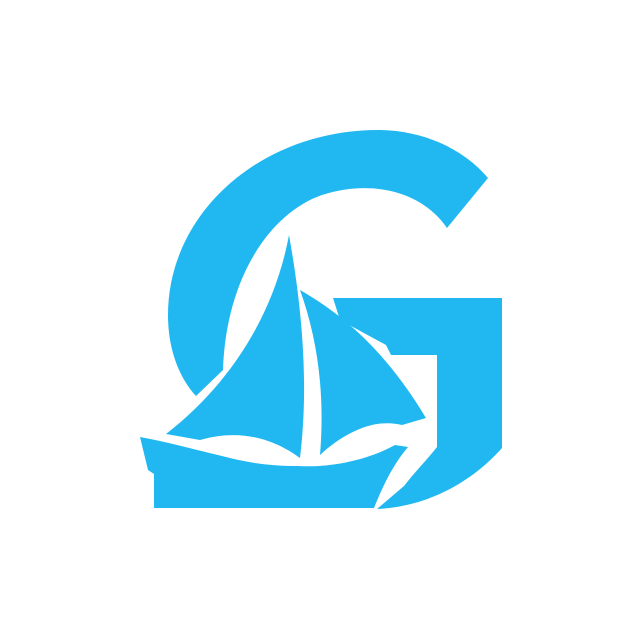 The width and height of the screenshot is (640, 640). I want to click on g-bar, so click(417, 403).